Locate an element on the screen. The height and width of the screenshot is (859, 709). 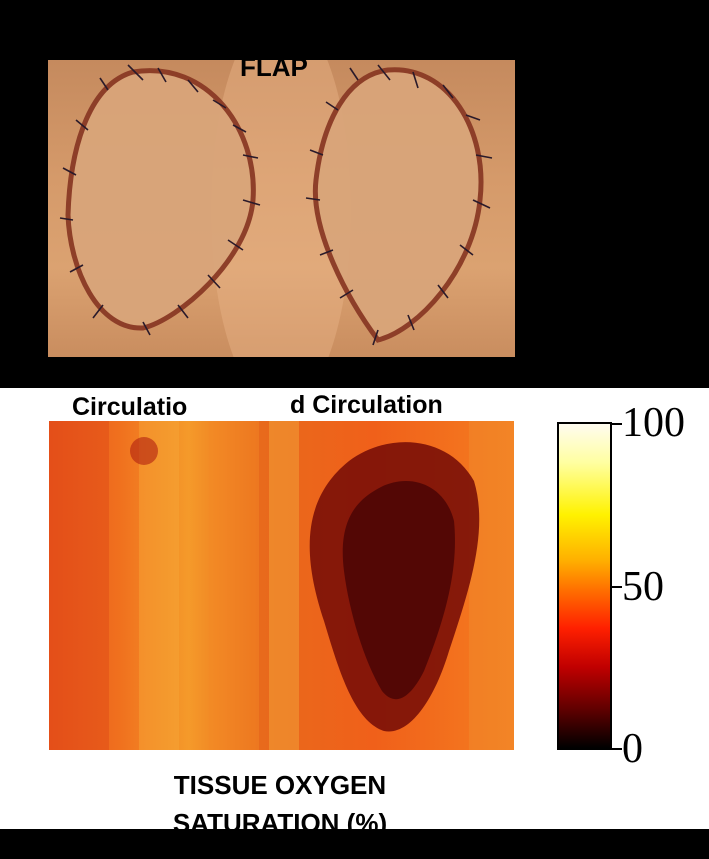
bottom-black-band is located at coordinates (354, 844).